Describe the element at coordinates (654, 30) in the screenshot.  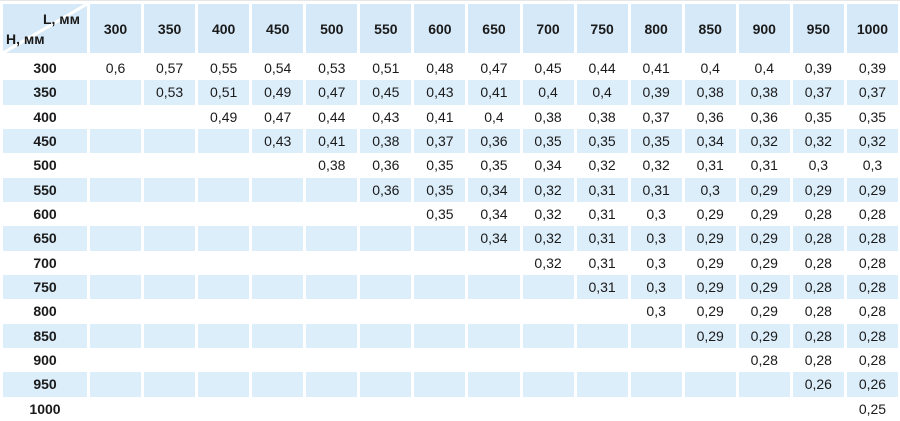
I see `column-header: 800` at that location.